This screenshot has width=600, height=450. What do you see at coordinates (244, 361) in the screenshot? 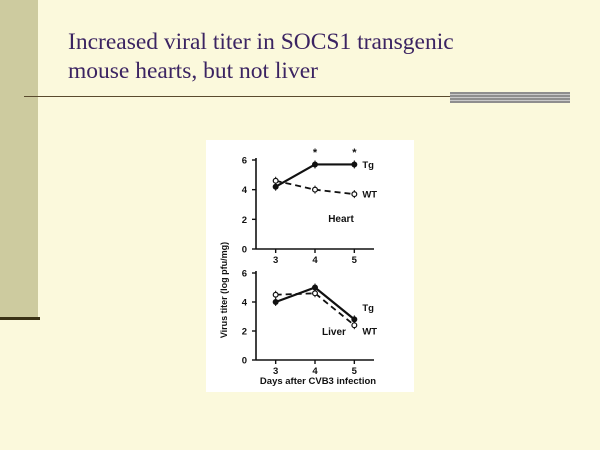
I see `liver-y-tick-label: 0` at bounding box center [244, 361].